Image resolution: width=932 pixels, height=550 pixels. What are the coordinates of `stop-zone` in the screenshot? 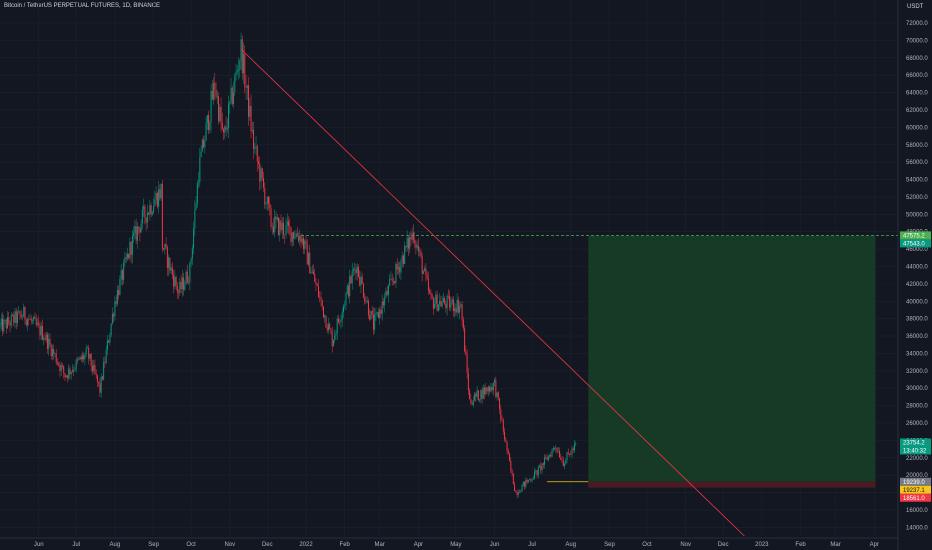 It's located at (732, 484).